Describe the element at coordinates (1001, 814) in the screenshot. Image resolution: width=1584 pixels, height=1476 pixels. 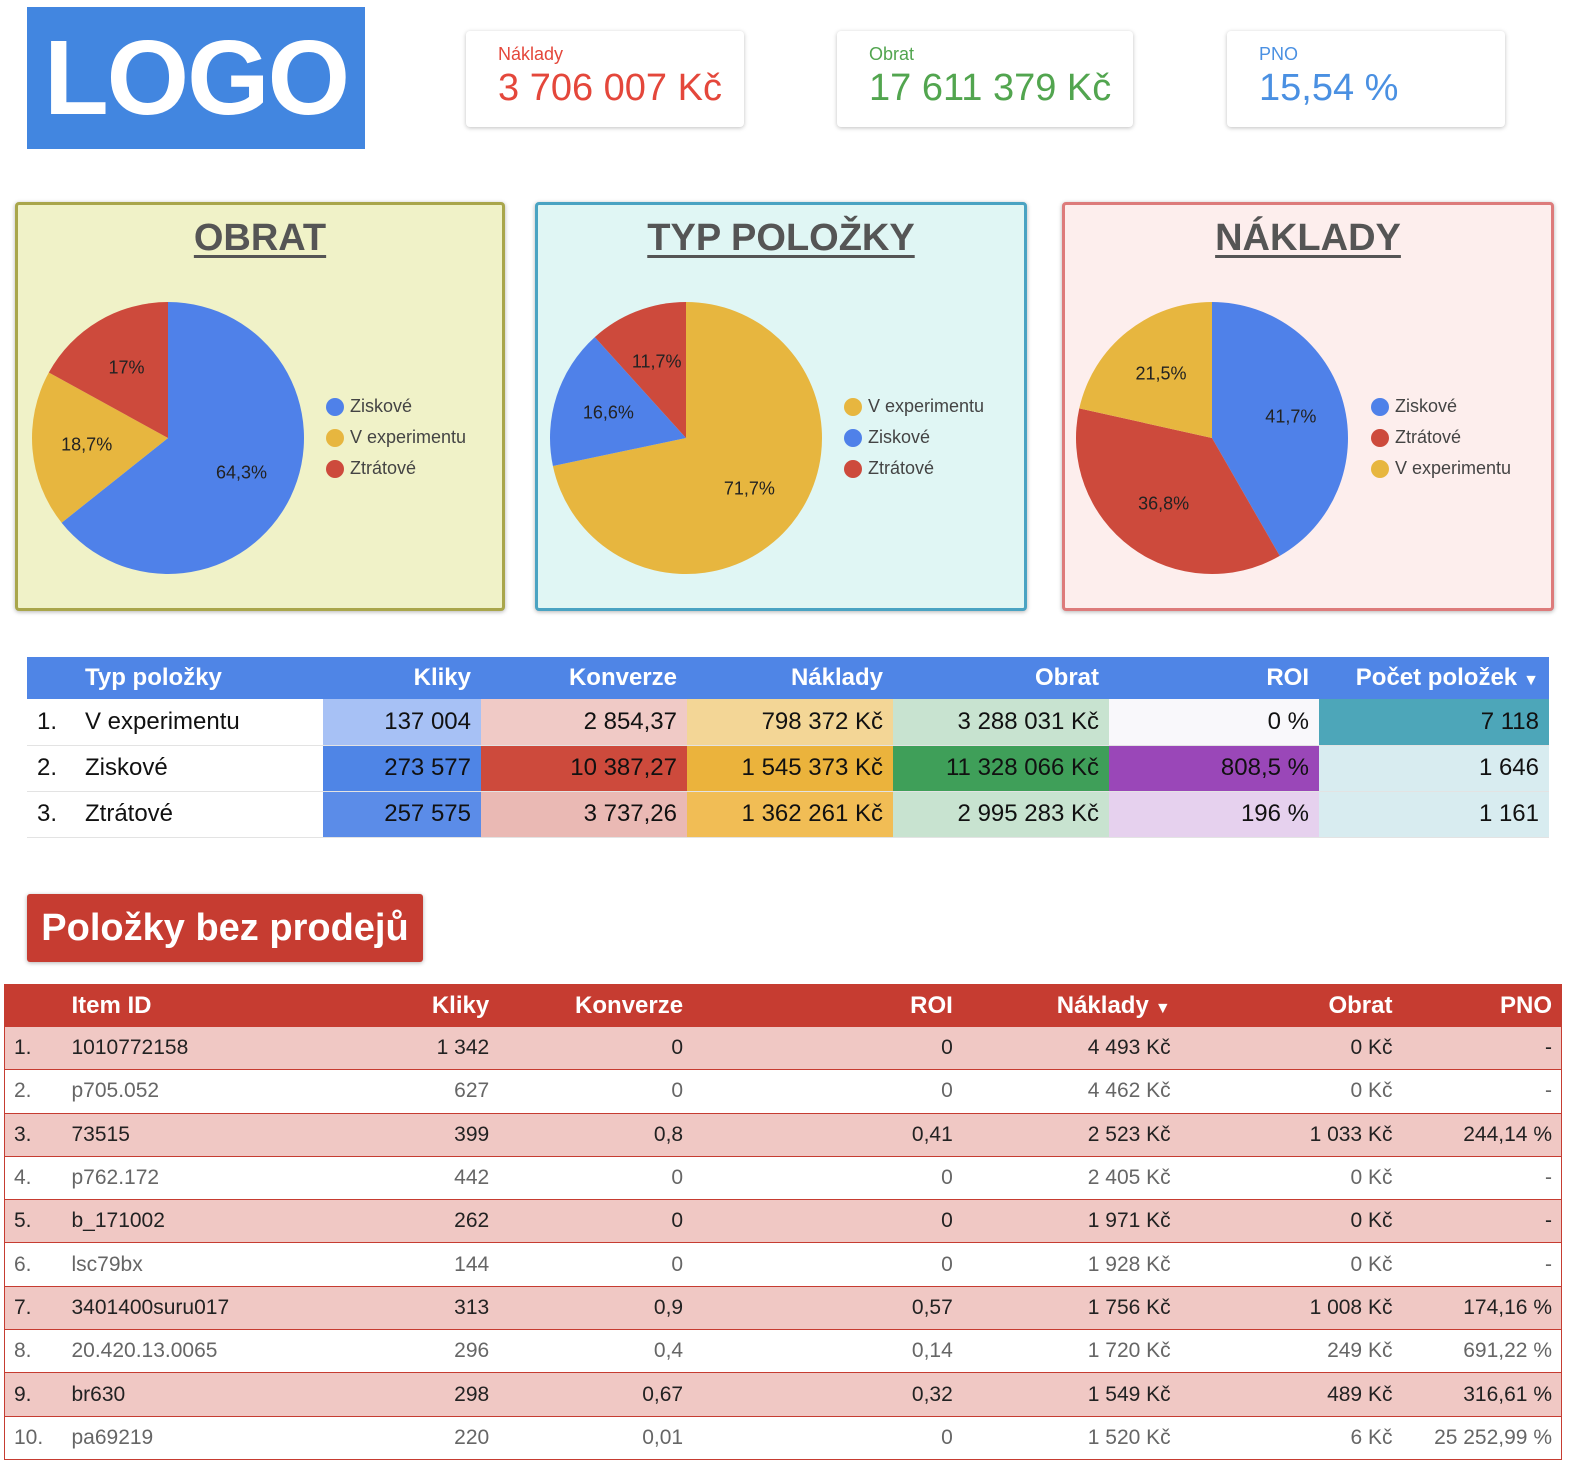
I see `summary-cell: 2 995 283 Kč` at that location.